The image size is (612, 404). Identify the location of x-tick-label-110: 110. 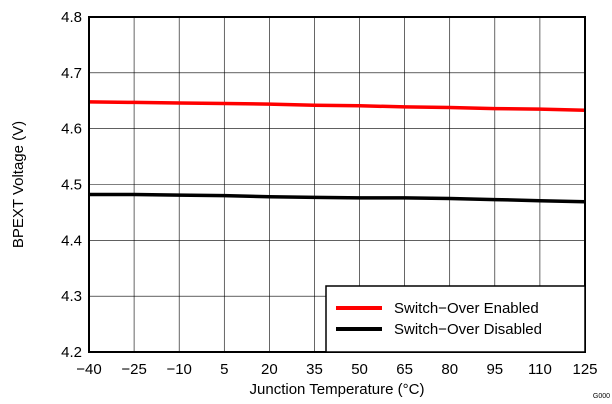
(540, 369).